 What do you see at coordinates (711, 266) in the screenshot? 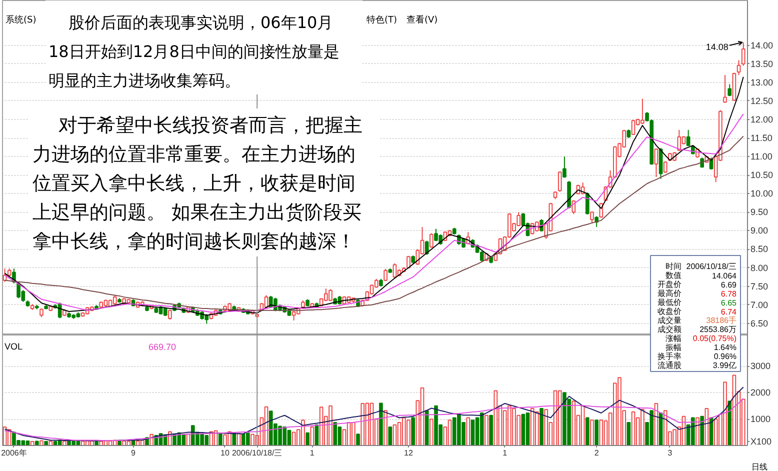
I see `annotation: 2006/10/18/三` at bounding box center [711, 266].